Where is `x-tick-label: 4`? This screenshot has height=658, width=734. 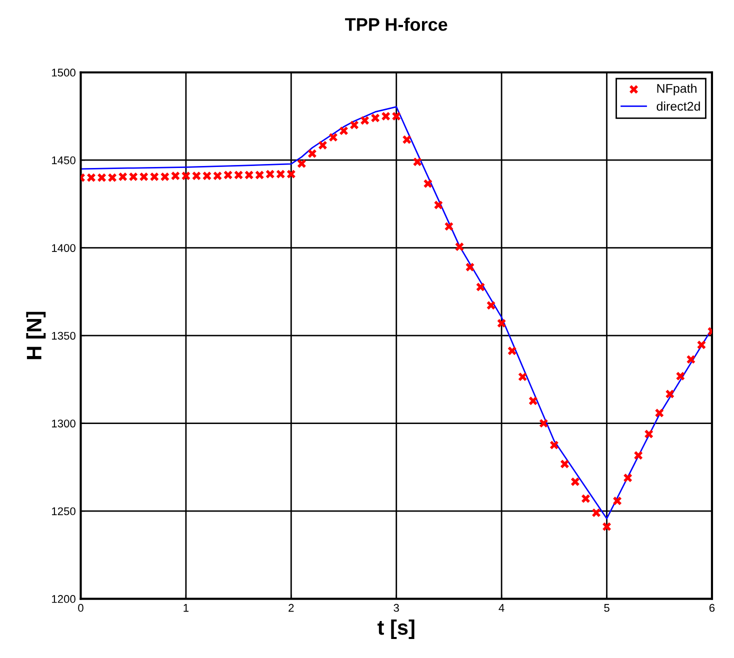 x-tick-label: 4 is located at coordinates (501, 608).